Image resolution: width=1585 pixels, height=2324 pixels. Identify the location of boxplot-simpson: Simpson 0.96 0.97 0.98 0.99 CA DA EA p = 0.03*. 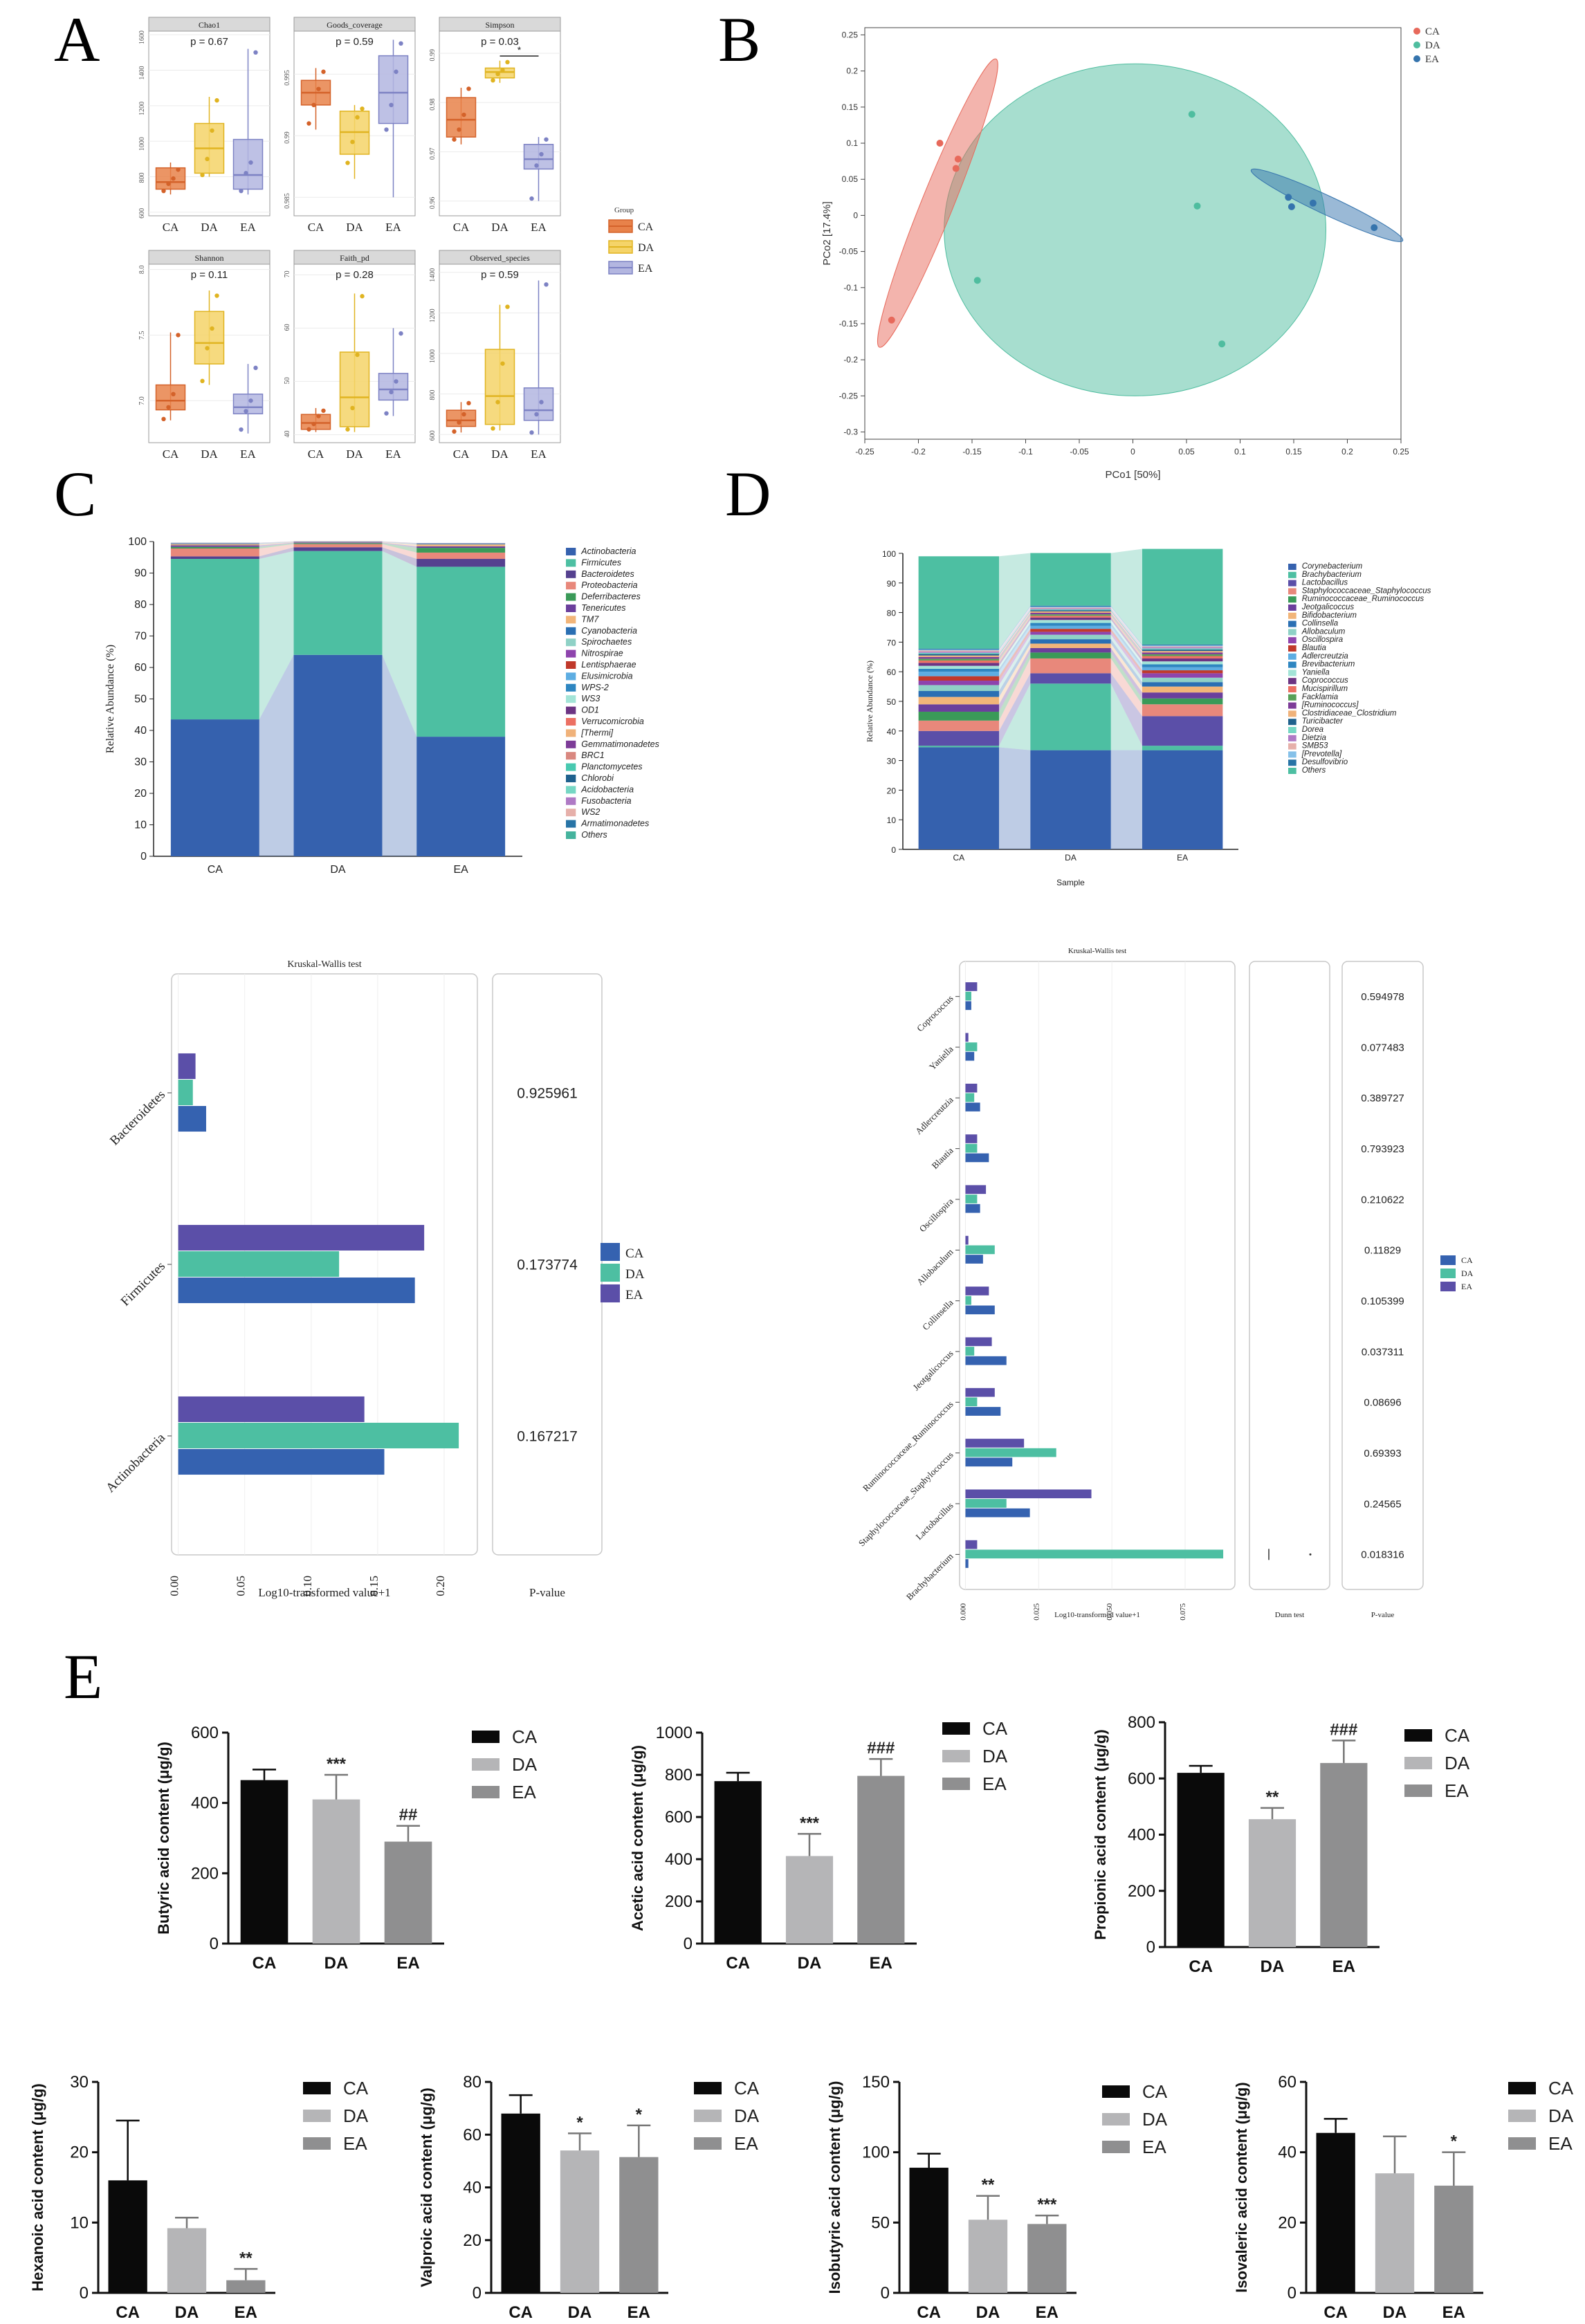
(495, 125).